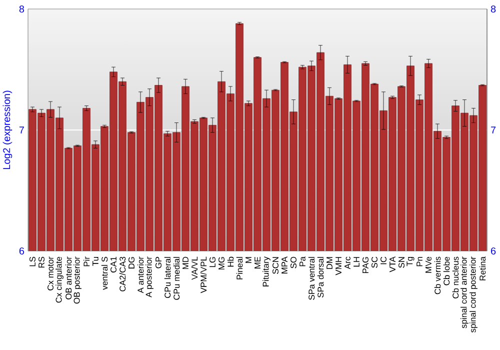 This screenshot has width=500, height=350. What do you see at coordinates (493, 9) in the screenshot?
I see `y2-tick-label: 8` at bounding box center [493, 9].